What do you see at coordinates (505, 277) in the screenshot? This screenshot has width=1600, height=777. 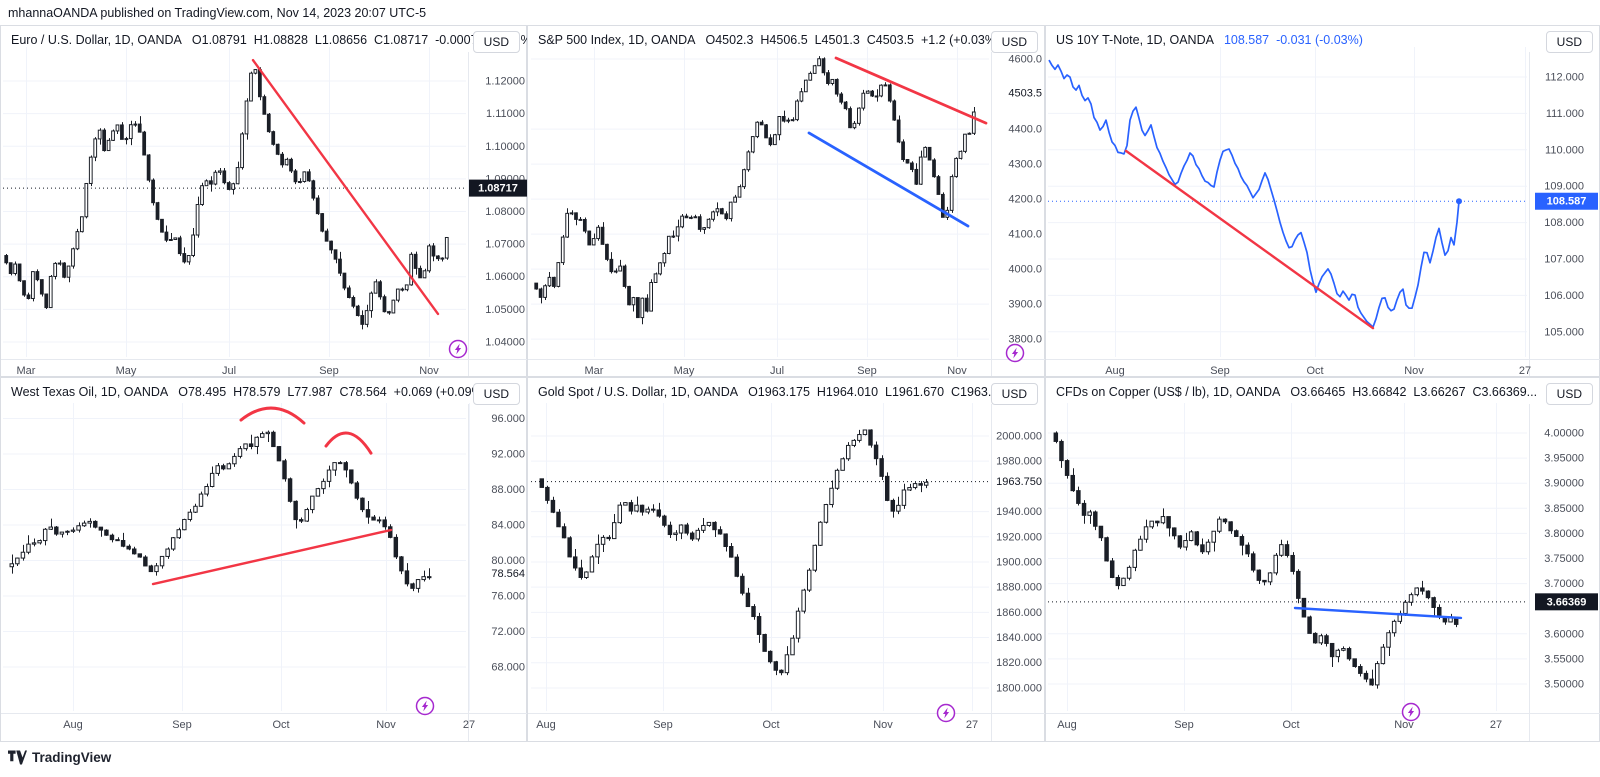 I see `svg-text: 1.06000` at bounding box center [505, 277].